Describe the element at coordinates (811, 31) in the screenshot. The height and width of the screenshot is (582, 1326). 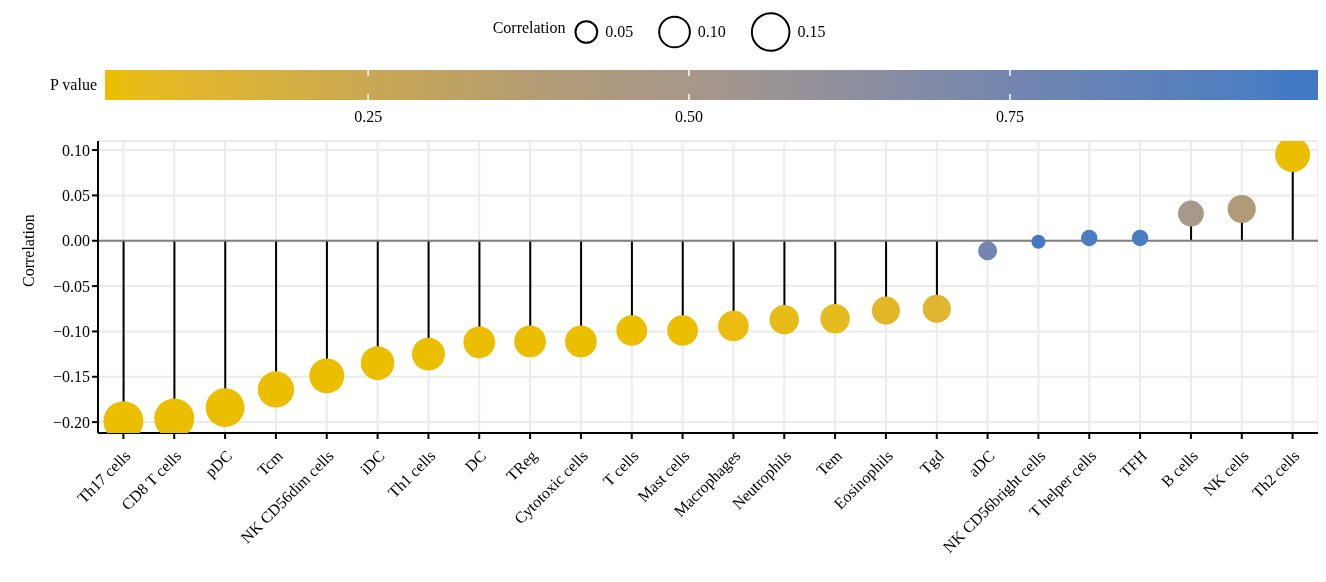
I see `legend-label: 0.15` at that location.